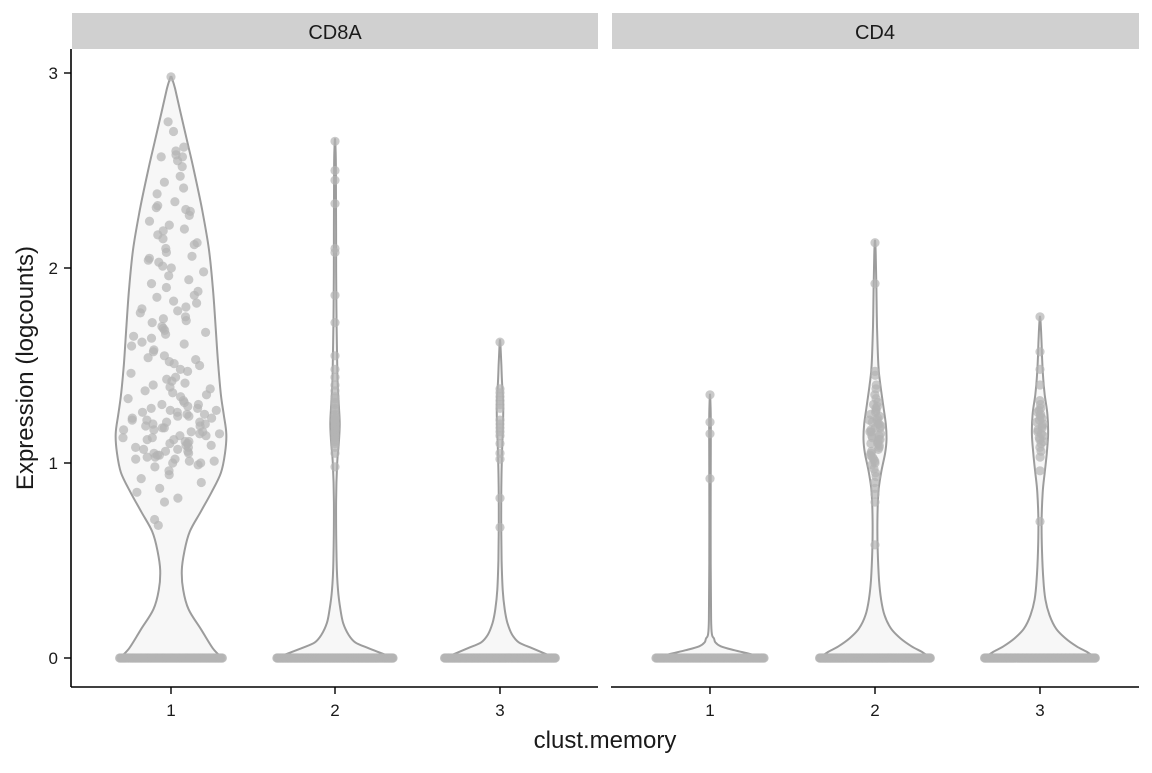 Image resolution: width=1152 pixels, height=773 pixels. I want to click on y-tick-label: 1, so click(53, 463).